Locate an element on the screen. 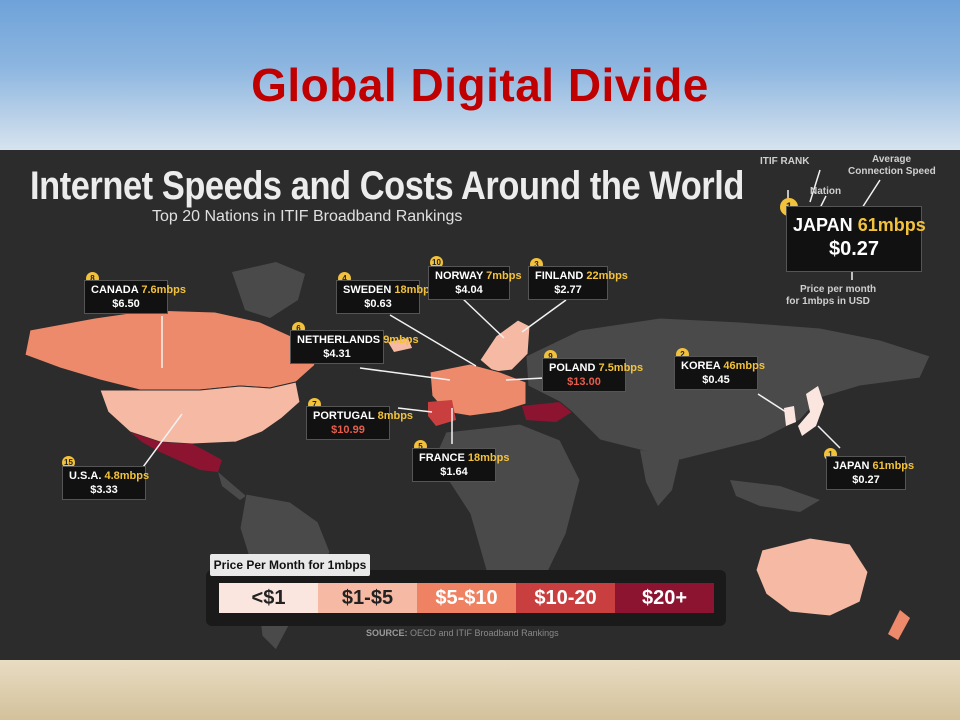 This screenshot has height=720, width=960. legend-item-under-1: <$1 is located at coordinates (268, 598).